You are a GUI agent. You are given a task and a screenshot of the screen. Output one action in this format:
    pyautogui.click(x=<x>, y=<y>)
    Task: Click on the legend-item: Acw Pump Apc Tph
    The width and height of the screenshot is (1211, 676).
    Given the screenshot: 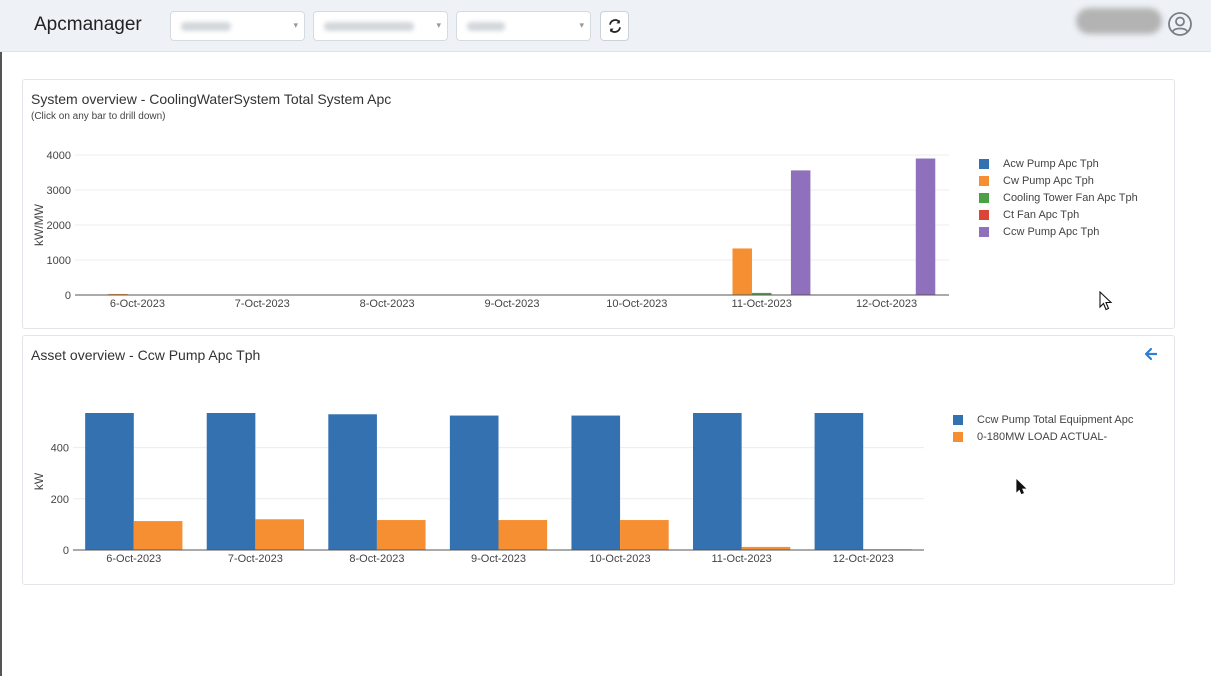 What is the action you would take?
    pyautogui.click(x=1058, y=163)
    